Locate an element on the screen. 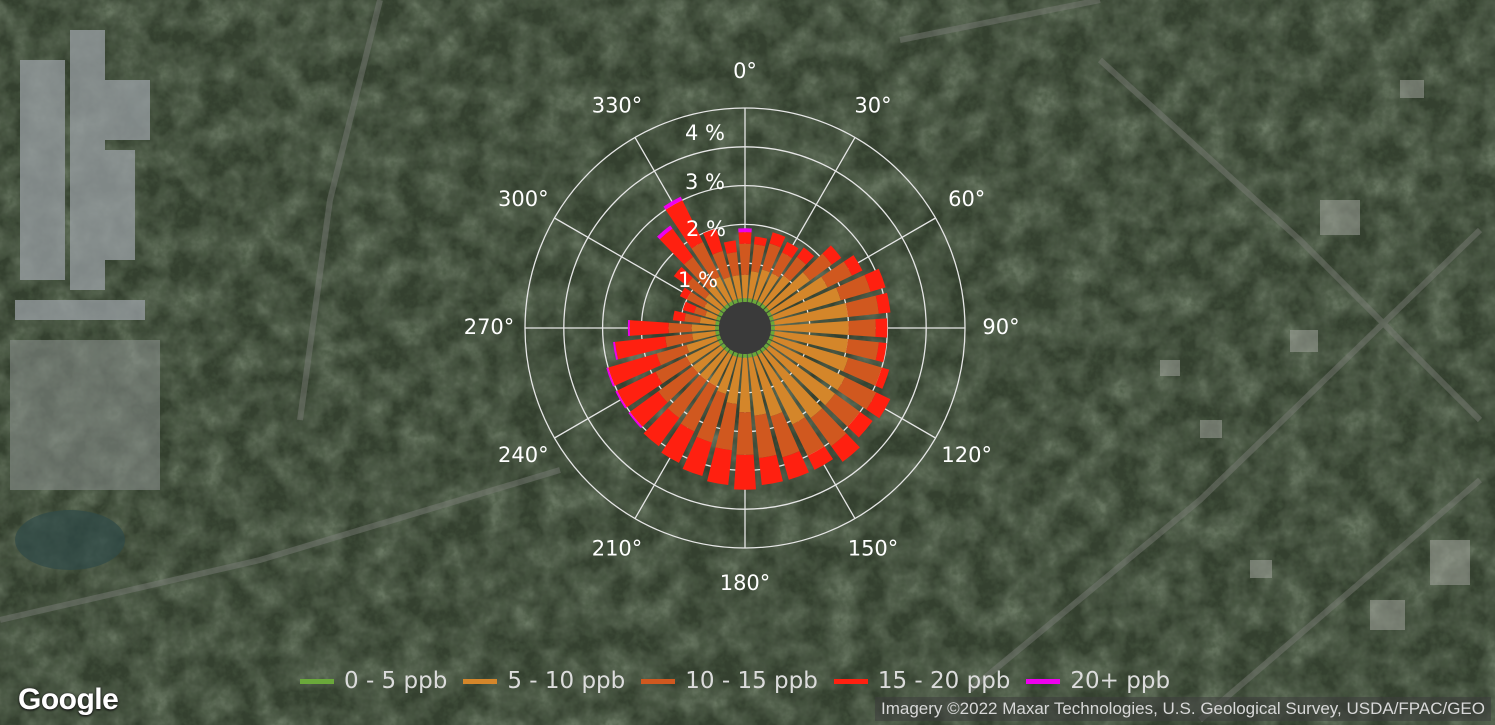 The image size is (1495, 725). direction-label-90: 90° is located at coordinates (1000, 327).